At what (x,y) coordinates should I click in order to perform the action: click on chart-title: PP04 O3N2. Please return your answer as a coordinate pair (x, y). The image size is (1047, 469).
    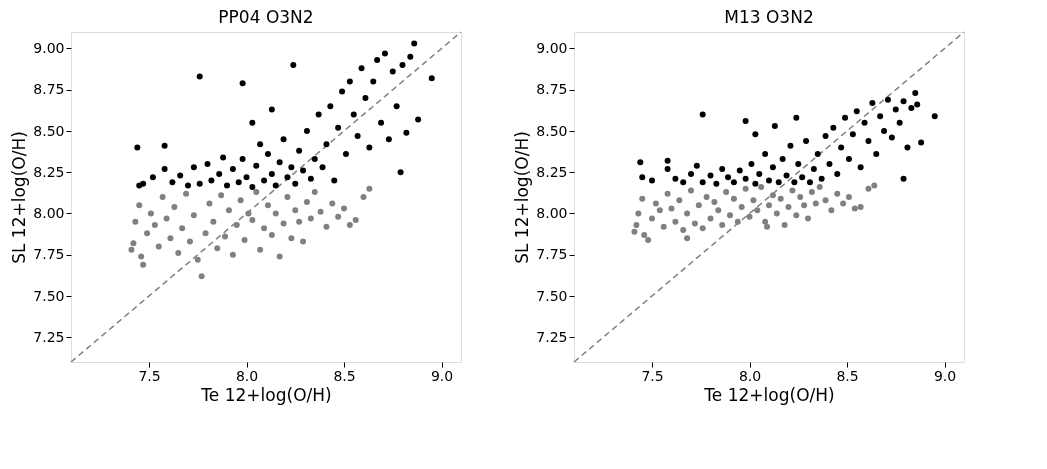
    Looking at the image, I should click on (266, 17).